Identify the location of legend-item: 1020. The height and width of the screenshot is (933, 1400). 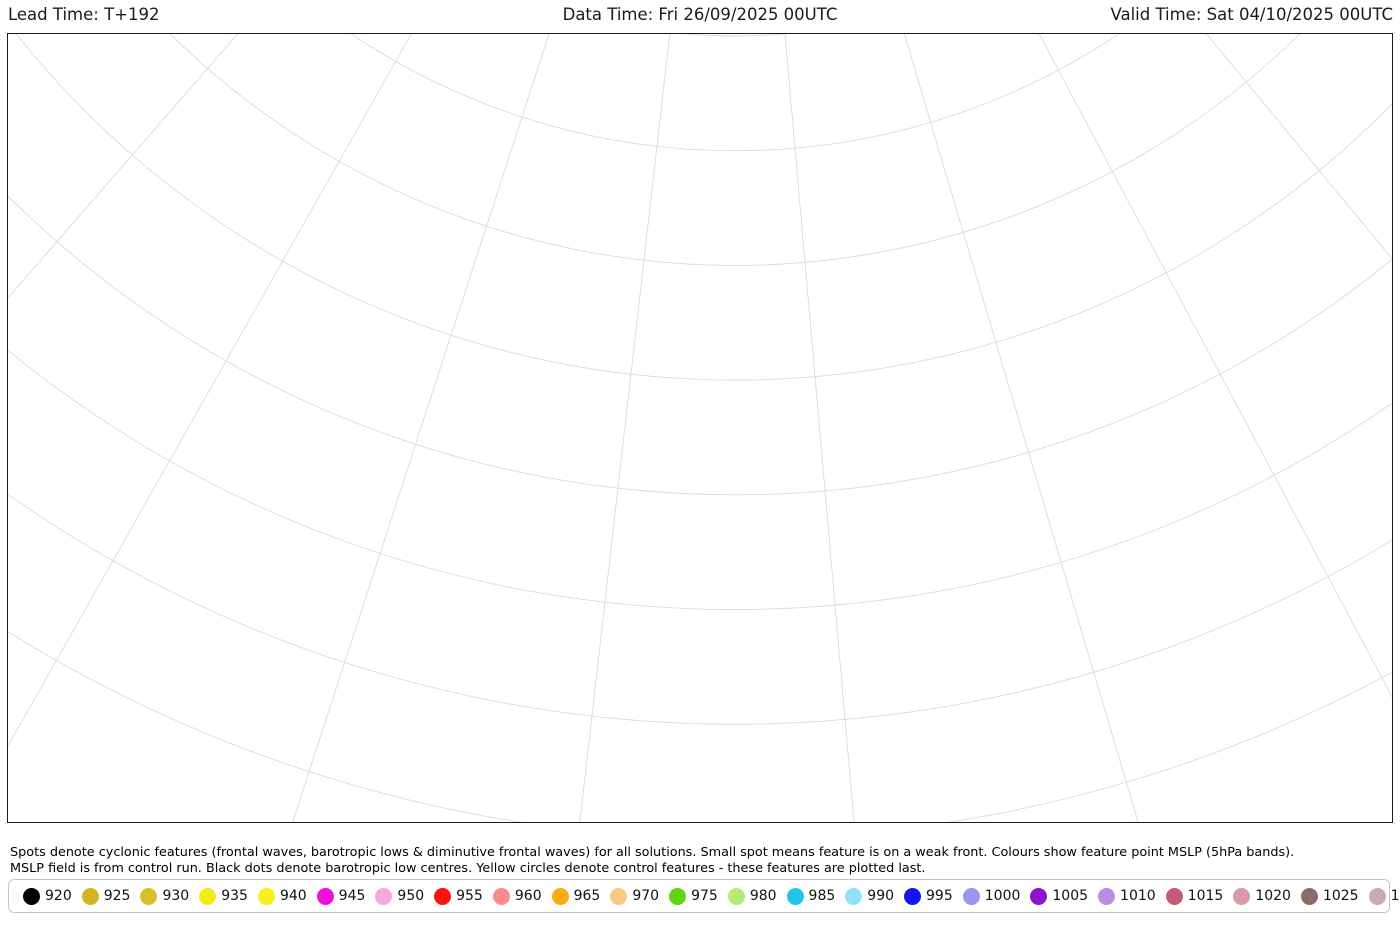
(1262, 896).